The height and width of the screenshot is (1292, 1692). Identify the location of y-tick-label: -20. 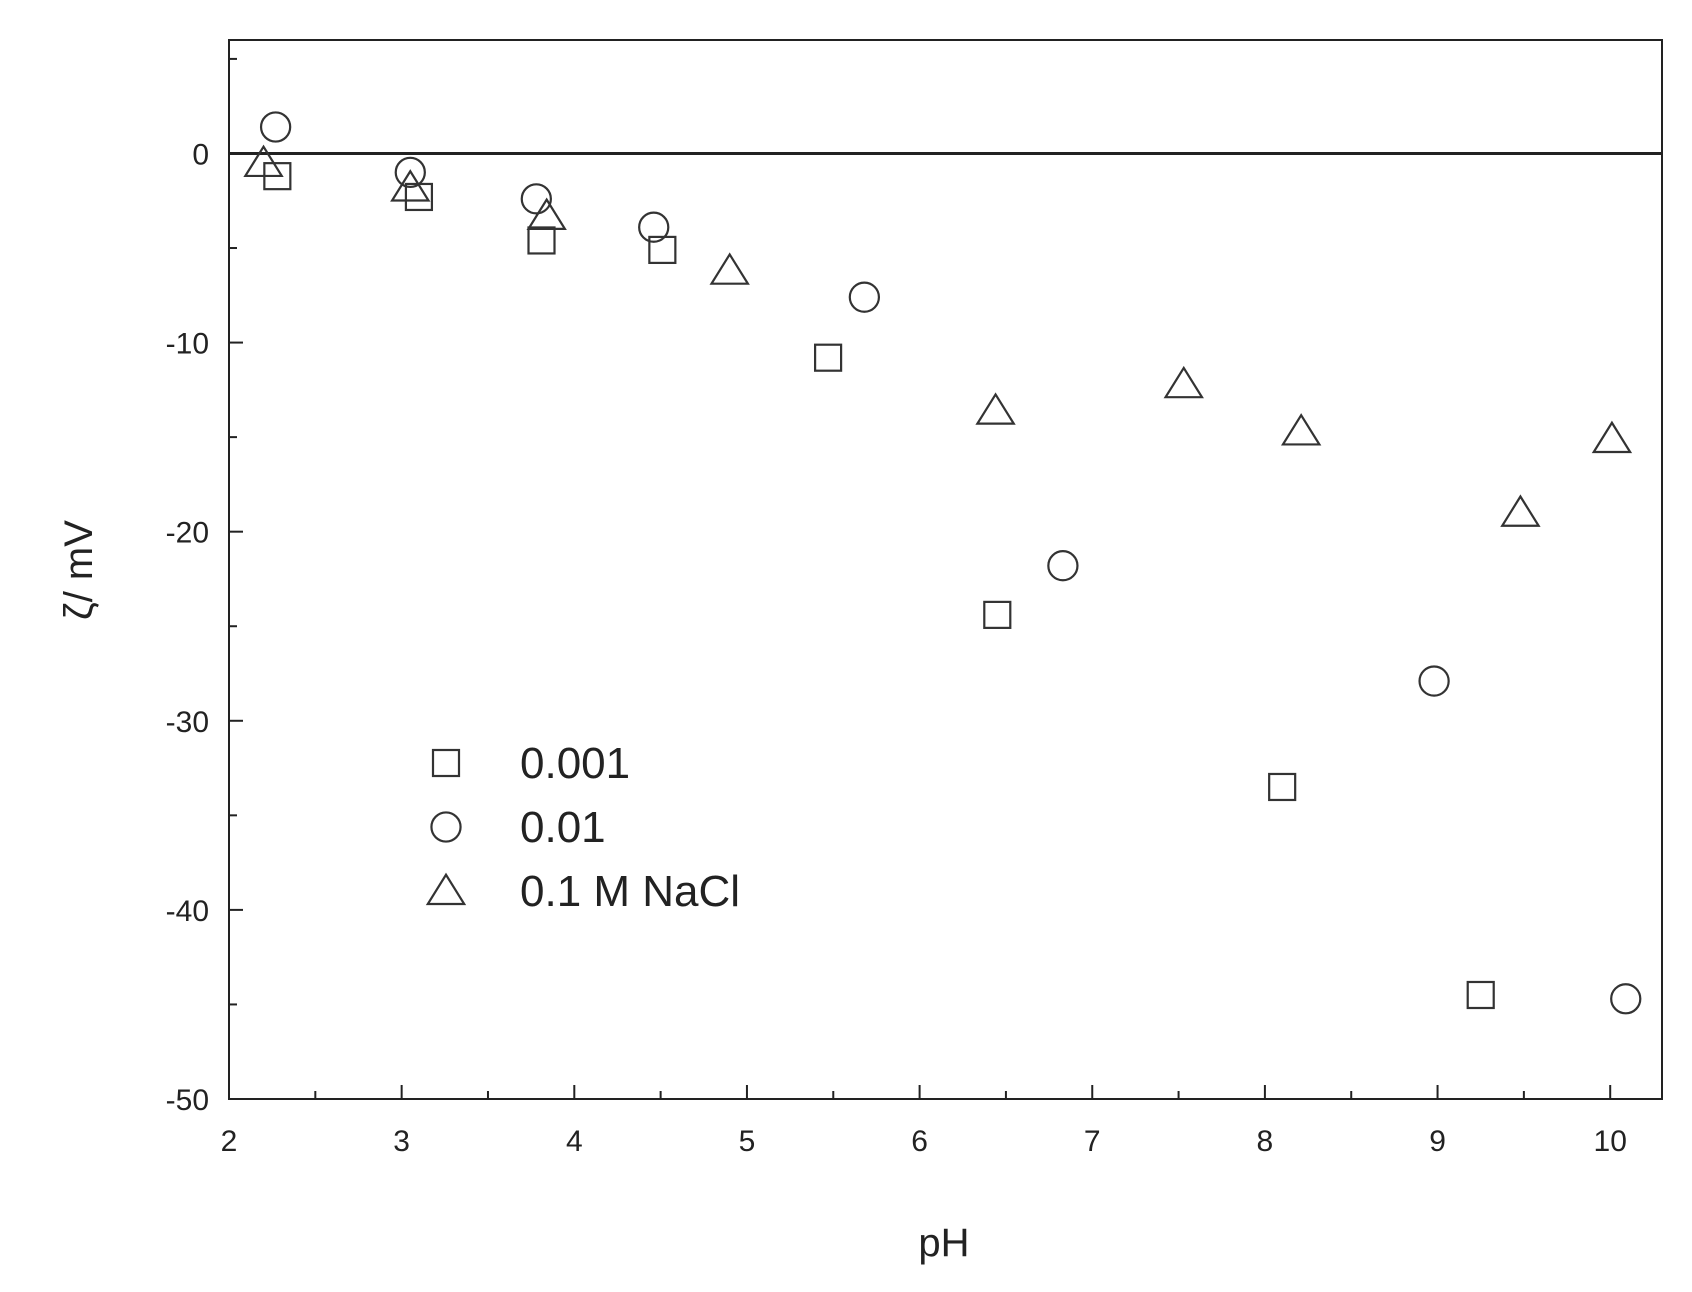
(187, 533).